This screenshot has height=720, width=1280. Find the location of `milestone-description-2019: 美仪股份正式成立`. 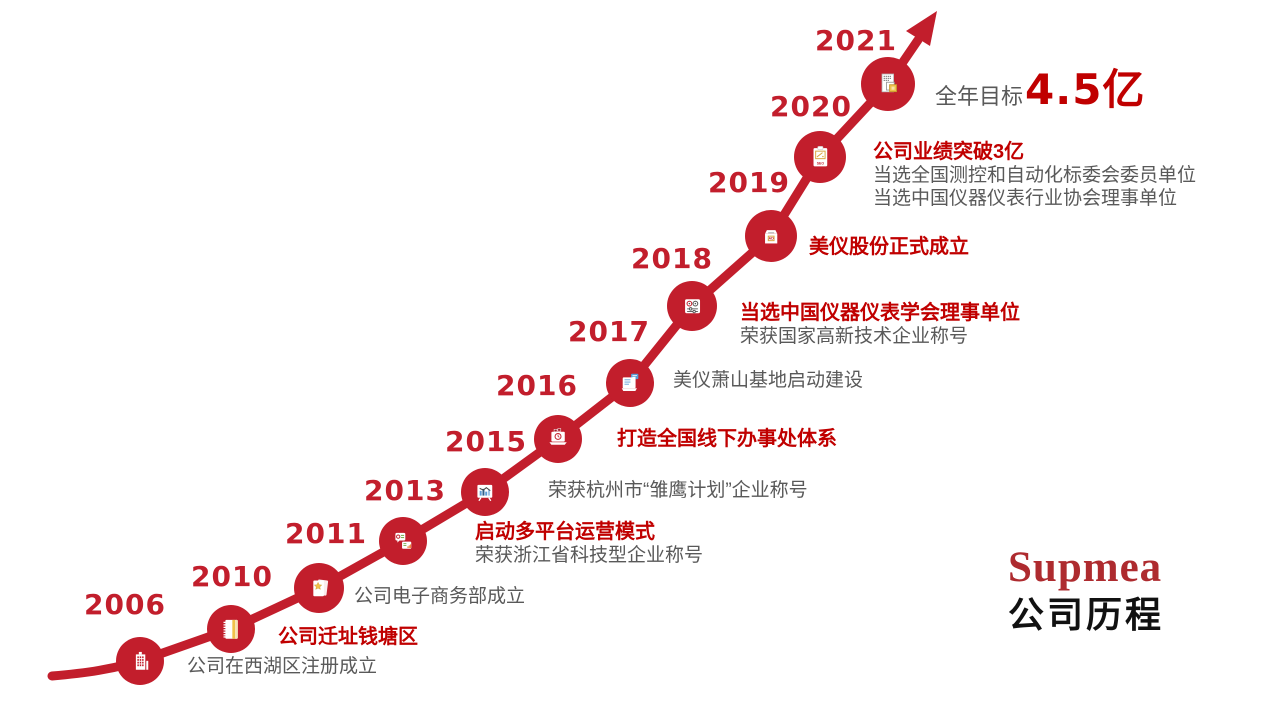

milestone-description-2019: 美仪股份正式成立 is located at coordinates (889, 247).